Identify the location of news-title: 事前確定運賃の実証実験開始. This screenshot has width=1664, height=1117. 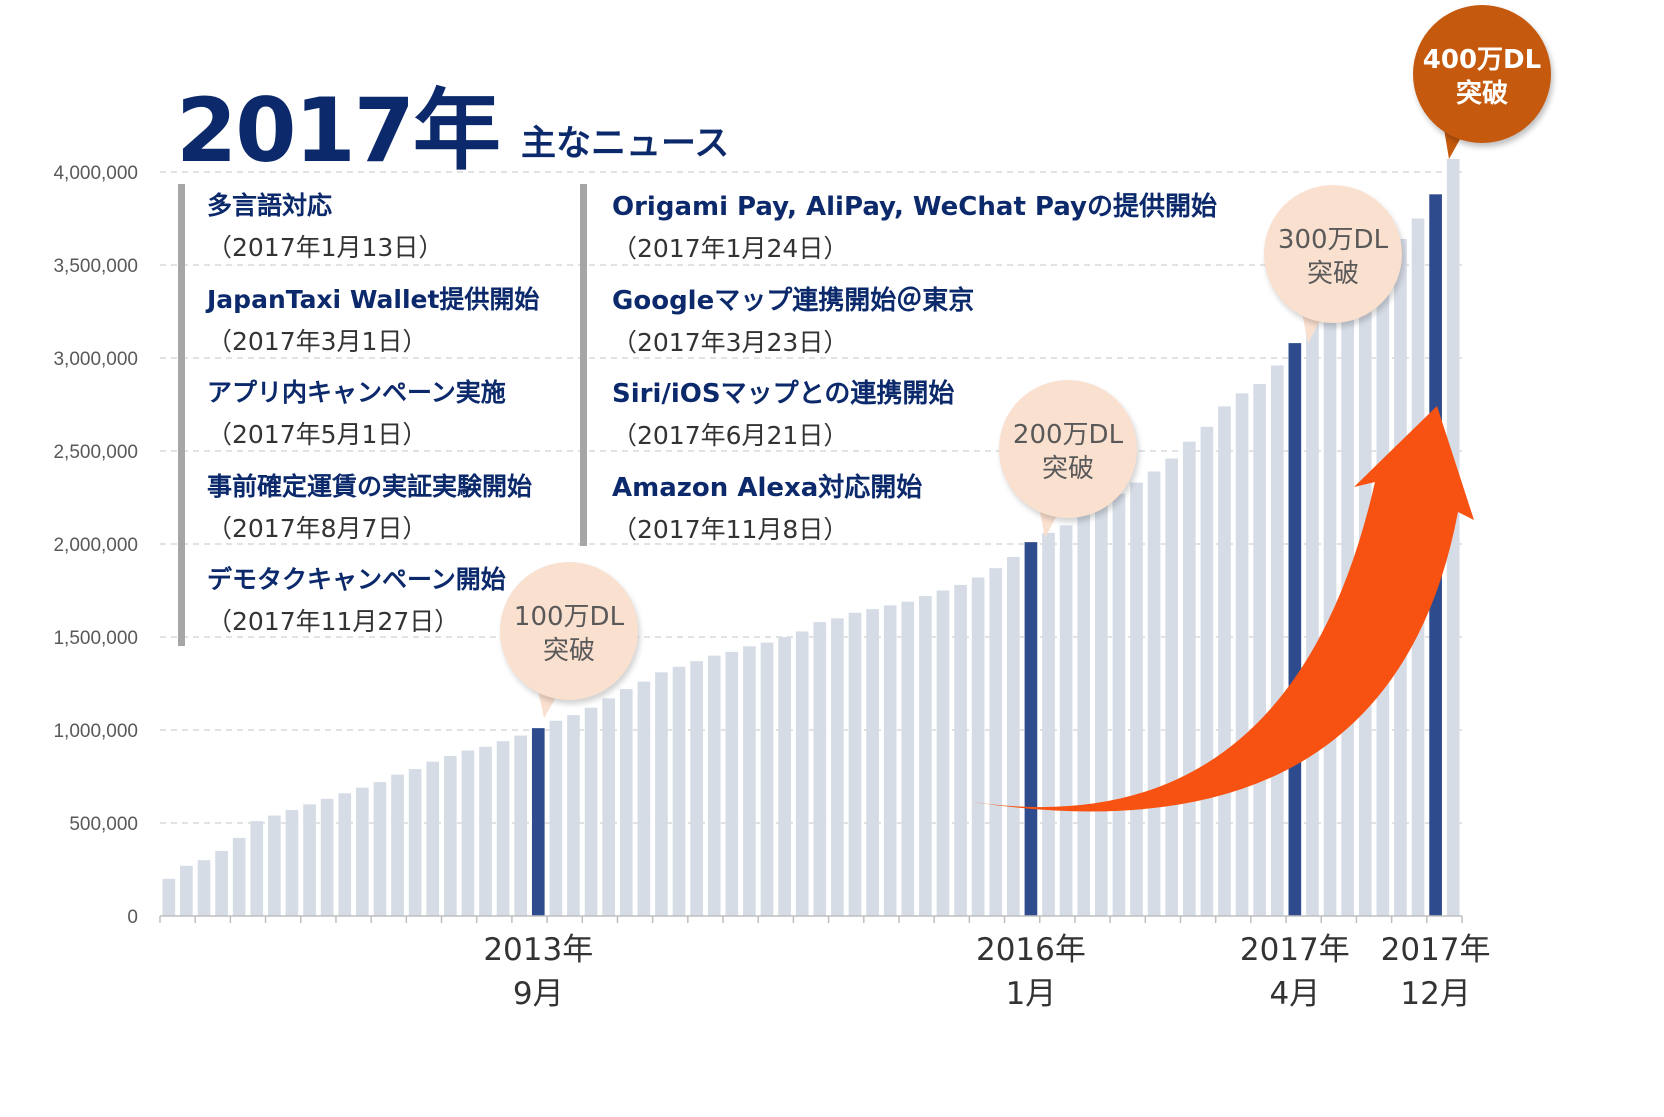
(370, 486).